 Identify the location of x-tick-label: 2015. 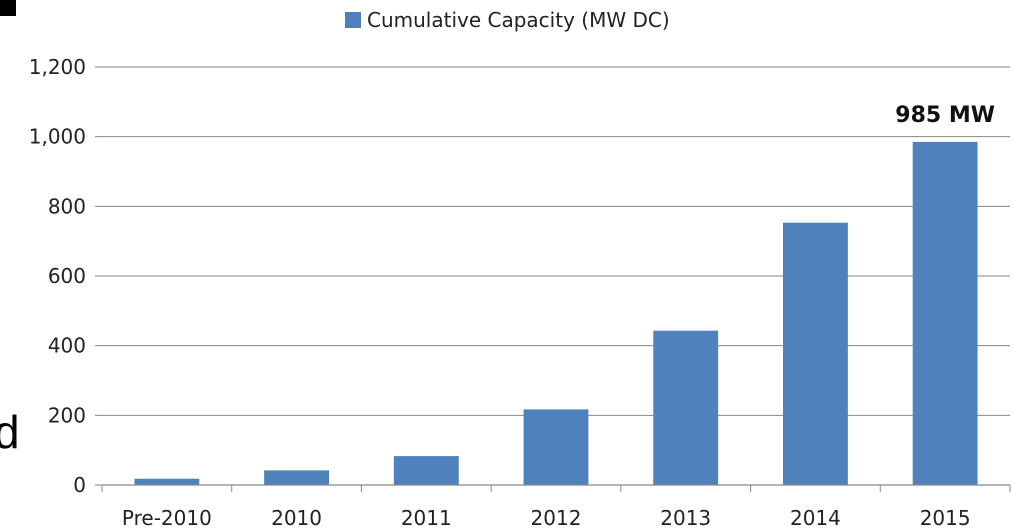
(945, 517).